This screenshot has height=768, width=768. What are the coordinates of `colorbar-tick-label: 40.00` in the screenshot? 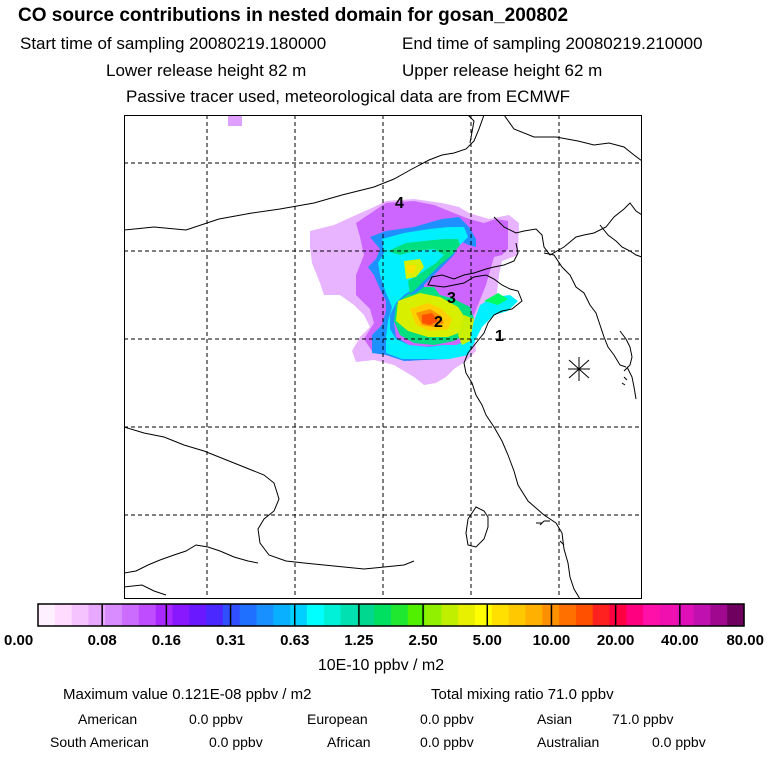 It's located at (680, 640).